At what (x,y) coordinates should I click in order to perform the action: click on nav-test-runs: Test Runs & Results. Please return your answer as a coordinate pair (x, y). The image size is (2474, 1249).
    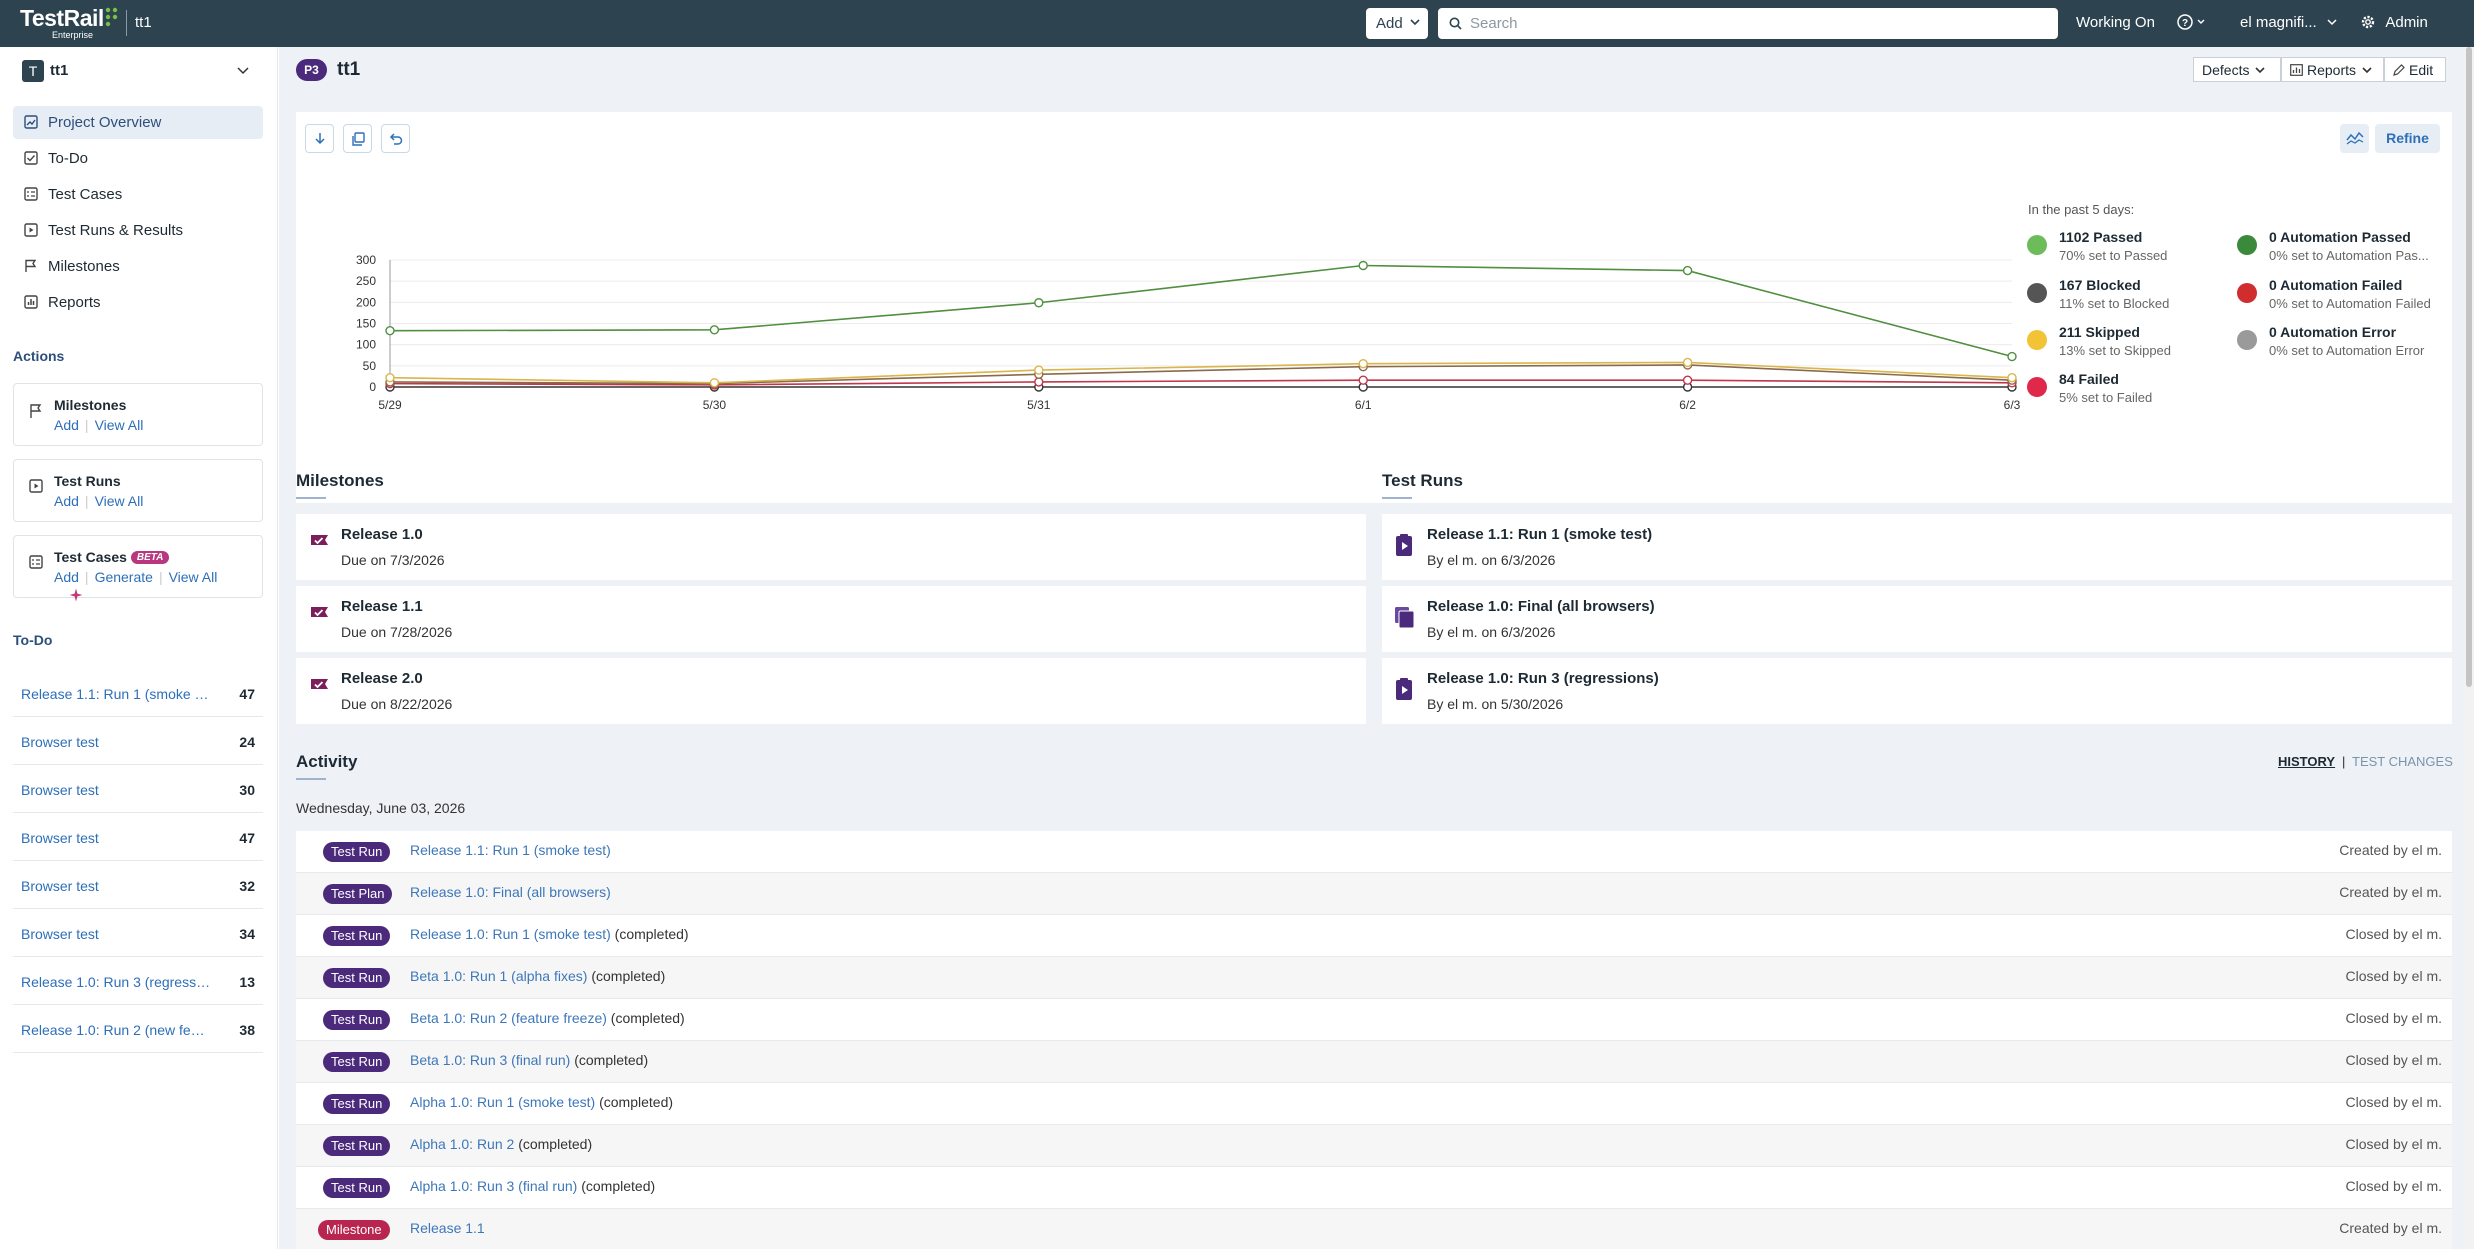
    Looking at the image, I should click on (138, 230).